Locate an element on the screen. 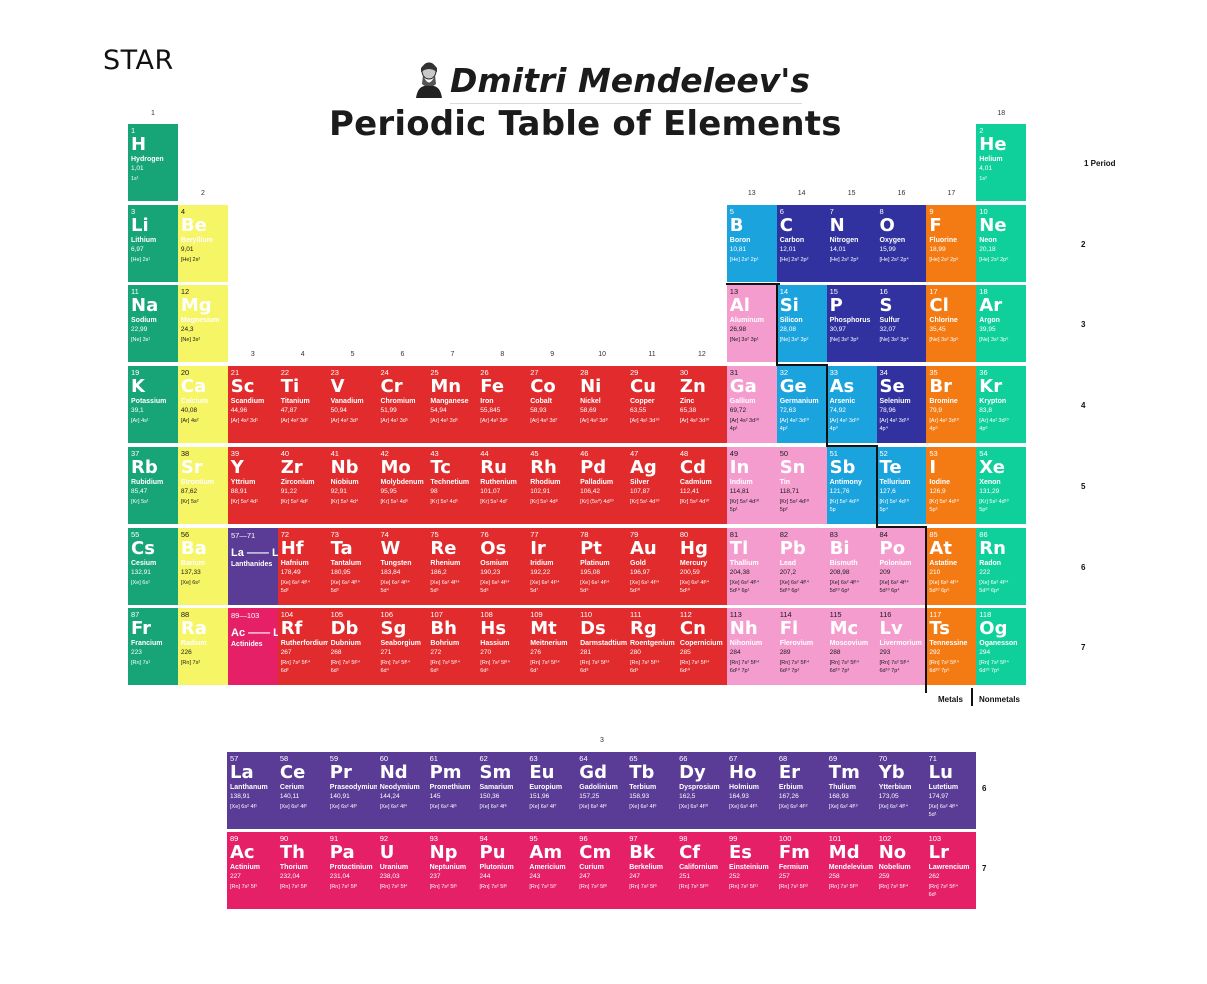 This screenshot has height=984, width=1207. element-cell-pu: 94 Pu Plutonium 244 [Rn] 7s² 5f⁶ is located at coordinates (501, 870).